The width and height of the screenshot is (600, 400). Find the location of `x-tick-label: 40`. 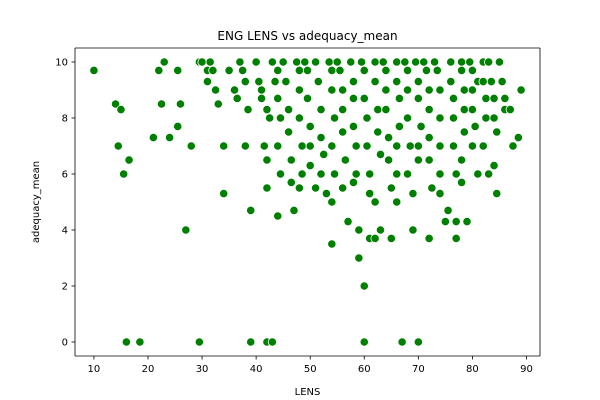

x-tick-label: 40 is located at coordinates (256, 369).